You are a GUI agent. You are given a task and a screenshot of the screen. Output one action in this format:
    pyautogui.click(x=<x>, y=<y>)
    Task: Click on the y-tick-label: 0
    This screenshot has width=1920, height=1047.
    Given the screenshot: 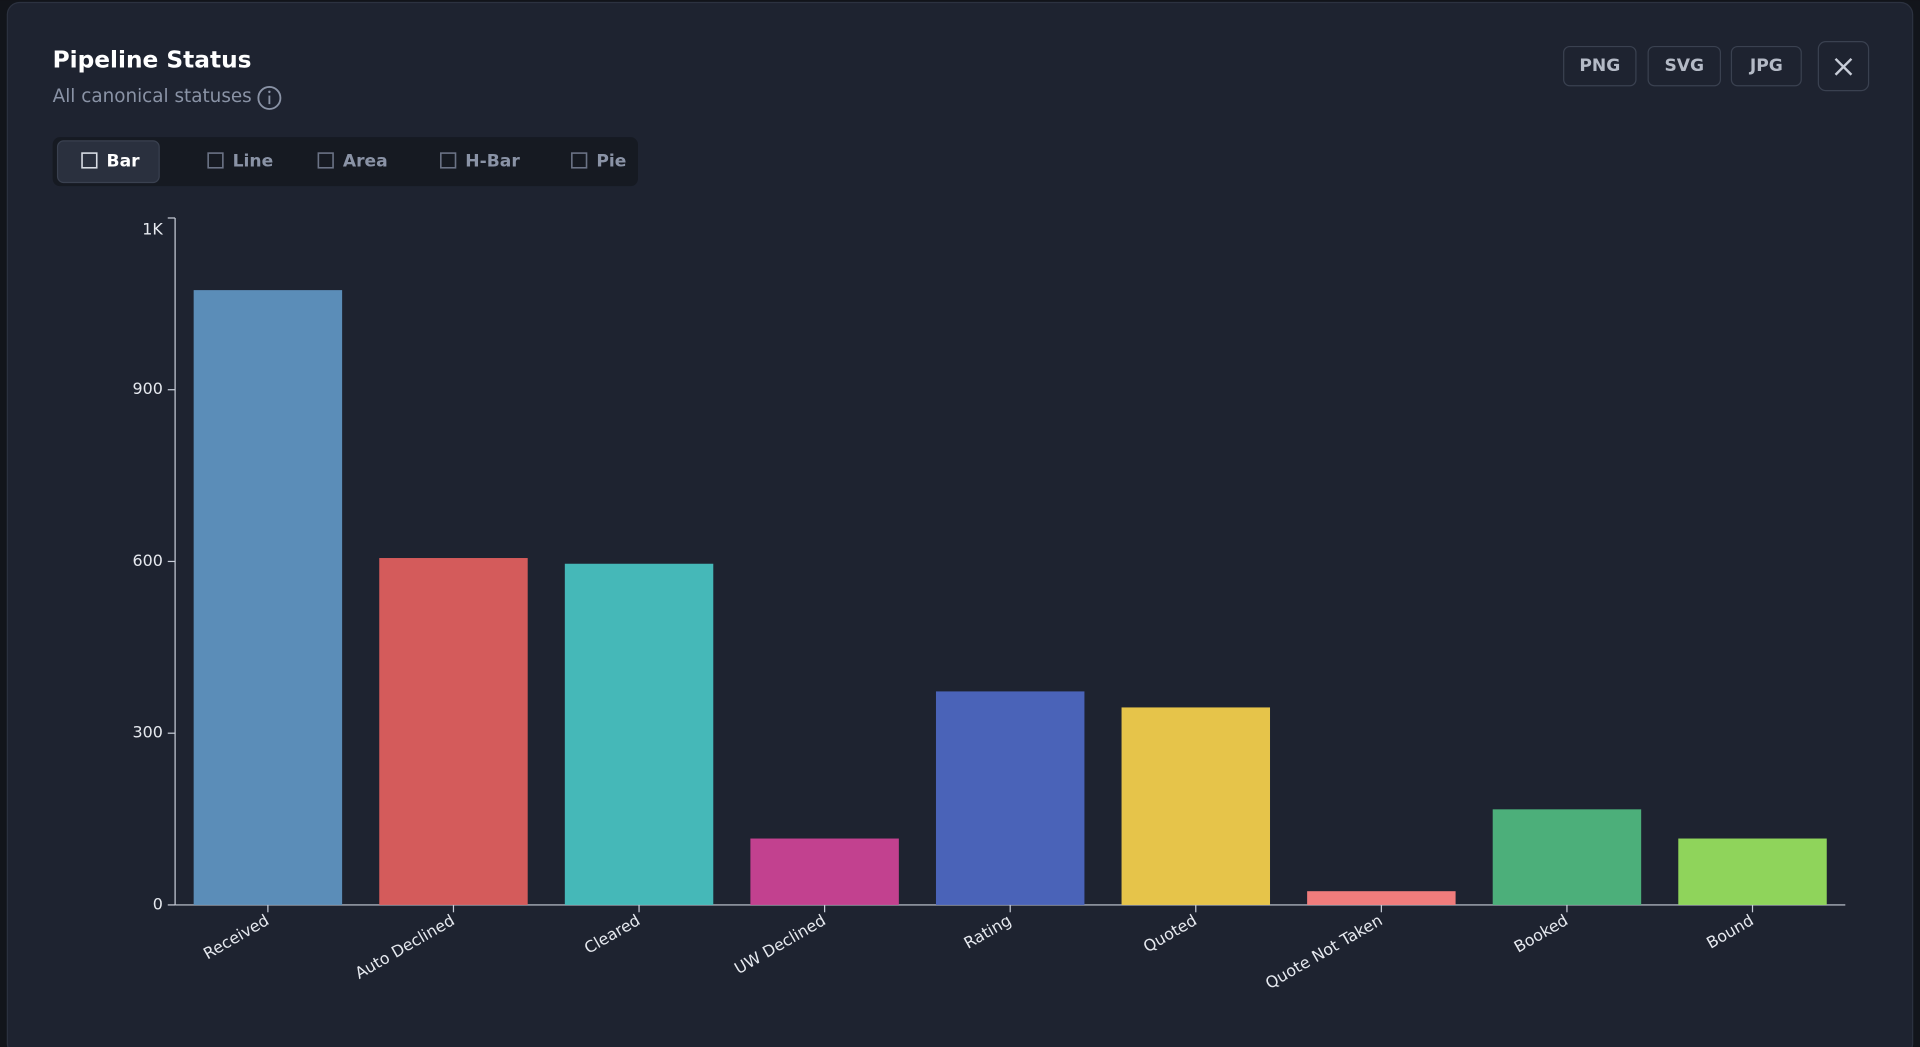 What is the action you would take?
    pyautogui.click(x=158, y=903)
    